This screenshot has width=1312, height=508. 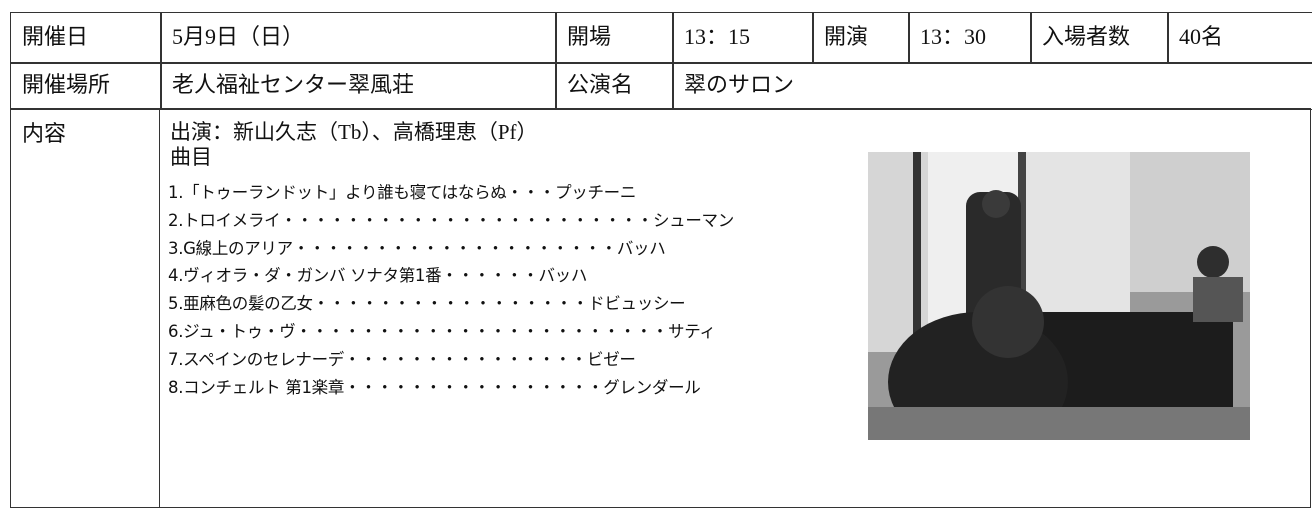 What do you see at coordinates (402, 192) in the screenshot?
I see `program-item: 1.「トゥーランドット」より誰も寝てはならぬ・・・プッチーニ` at bounding box center [402, 192].